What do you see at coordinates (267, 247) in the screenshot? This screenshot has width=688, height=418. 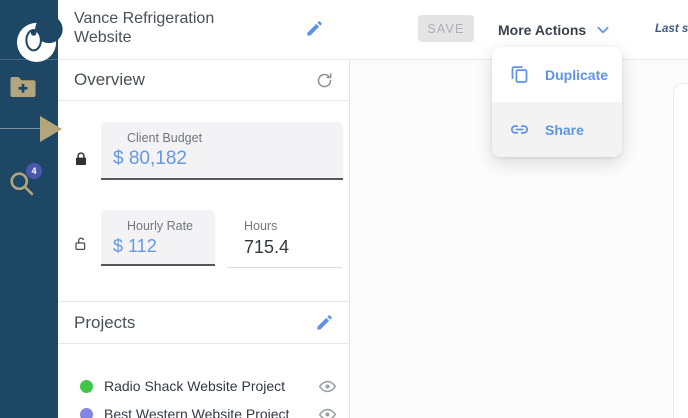 I see `hours-value: 715.4` at bounding box center [267, 247].